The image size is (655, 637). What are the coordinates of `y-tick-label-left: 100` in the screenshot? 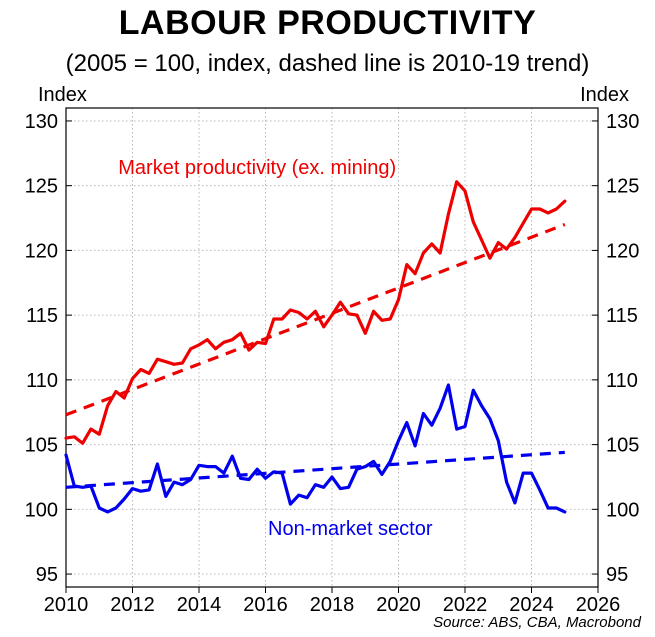 It's located at (41, 510).